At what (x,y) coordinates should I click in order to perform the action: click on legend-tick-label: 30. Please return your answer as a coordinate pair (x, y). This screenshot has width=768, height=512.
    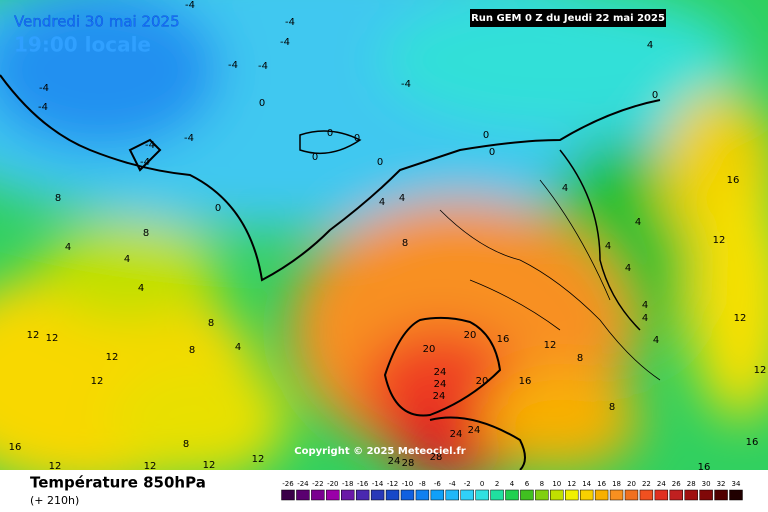
    Looking at the image, I should click on (706, 484).